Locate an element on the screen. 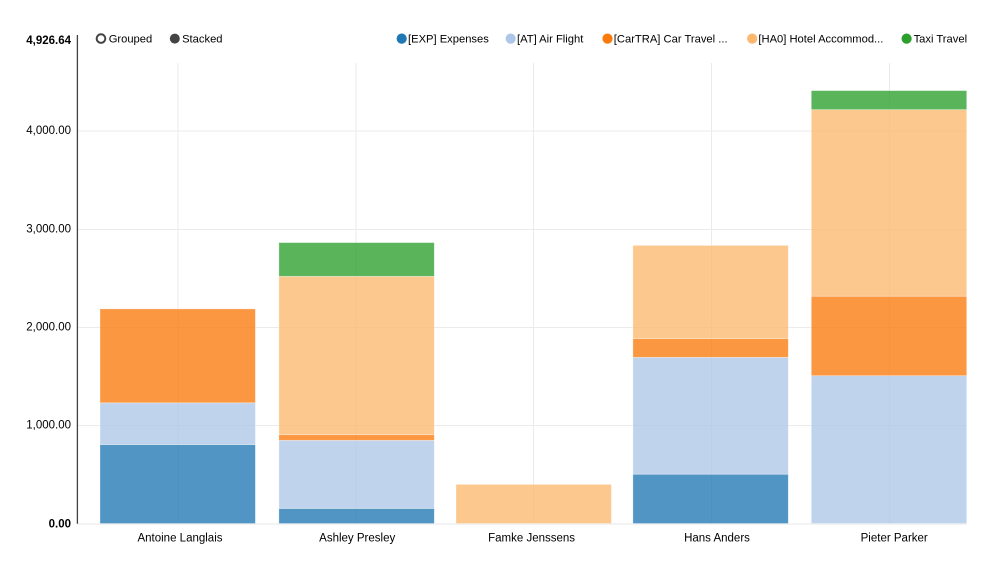 The image size is (1000, 567). svg-text: 2,000.00 is located at coordinates (48, 328).